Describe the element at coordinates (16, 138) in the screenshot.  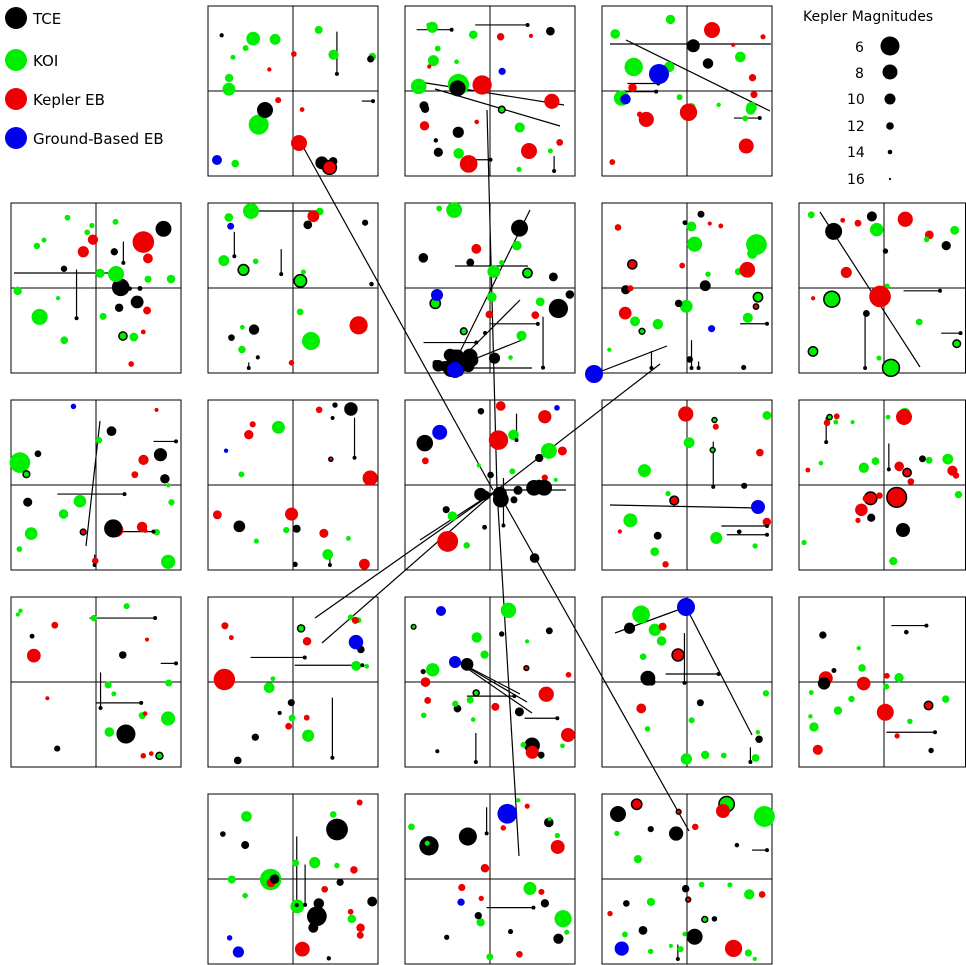
I see `ground-based-eb-swatch` at that location.